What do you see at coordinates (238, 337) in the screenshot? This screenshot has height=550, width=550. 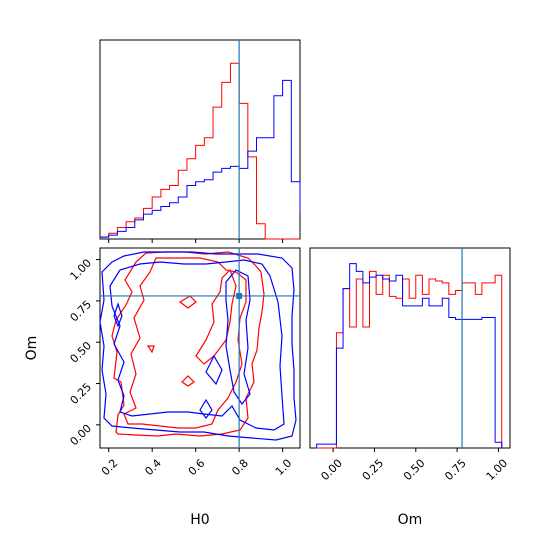 I see `blue-contour-core-a` at bounding box center [238, 337].